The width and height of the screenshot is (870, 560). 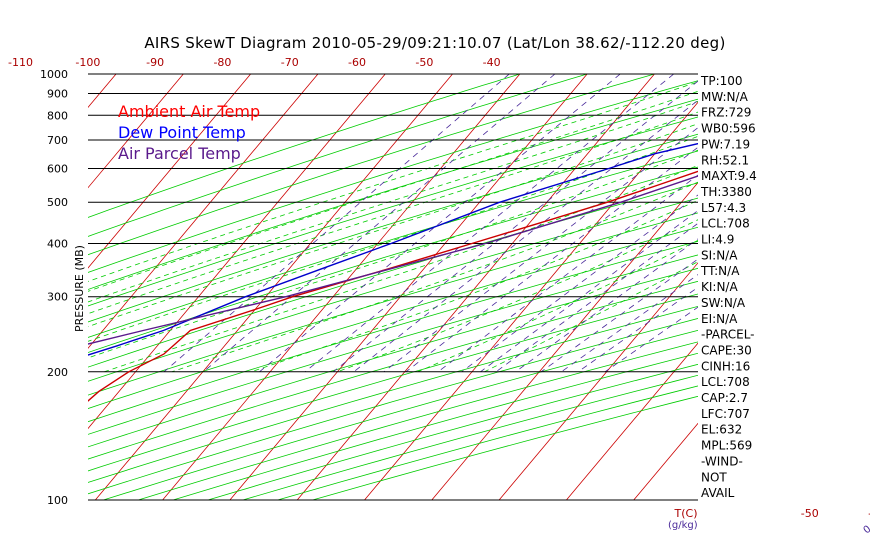 I want to click on pressure-axis-label: PRESSURE (MB), so click(x=79, y=288).